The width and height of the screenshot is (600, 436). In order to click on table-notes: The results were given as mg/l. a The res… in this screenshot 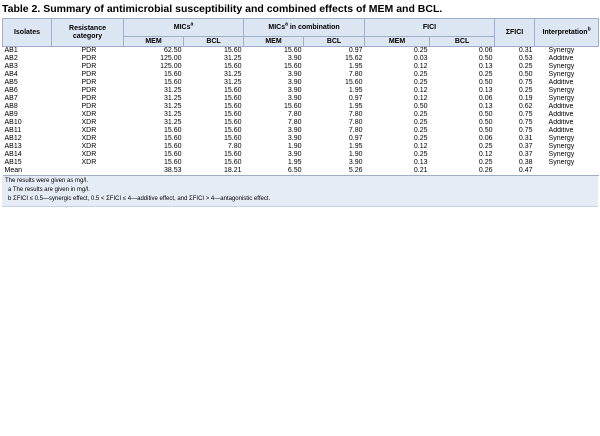, I will do `click(300, 191)`.